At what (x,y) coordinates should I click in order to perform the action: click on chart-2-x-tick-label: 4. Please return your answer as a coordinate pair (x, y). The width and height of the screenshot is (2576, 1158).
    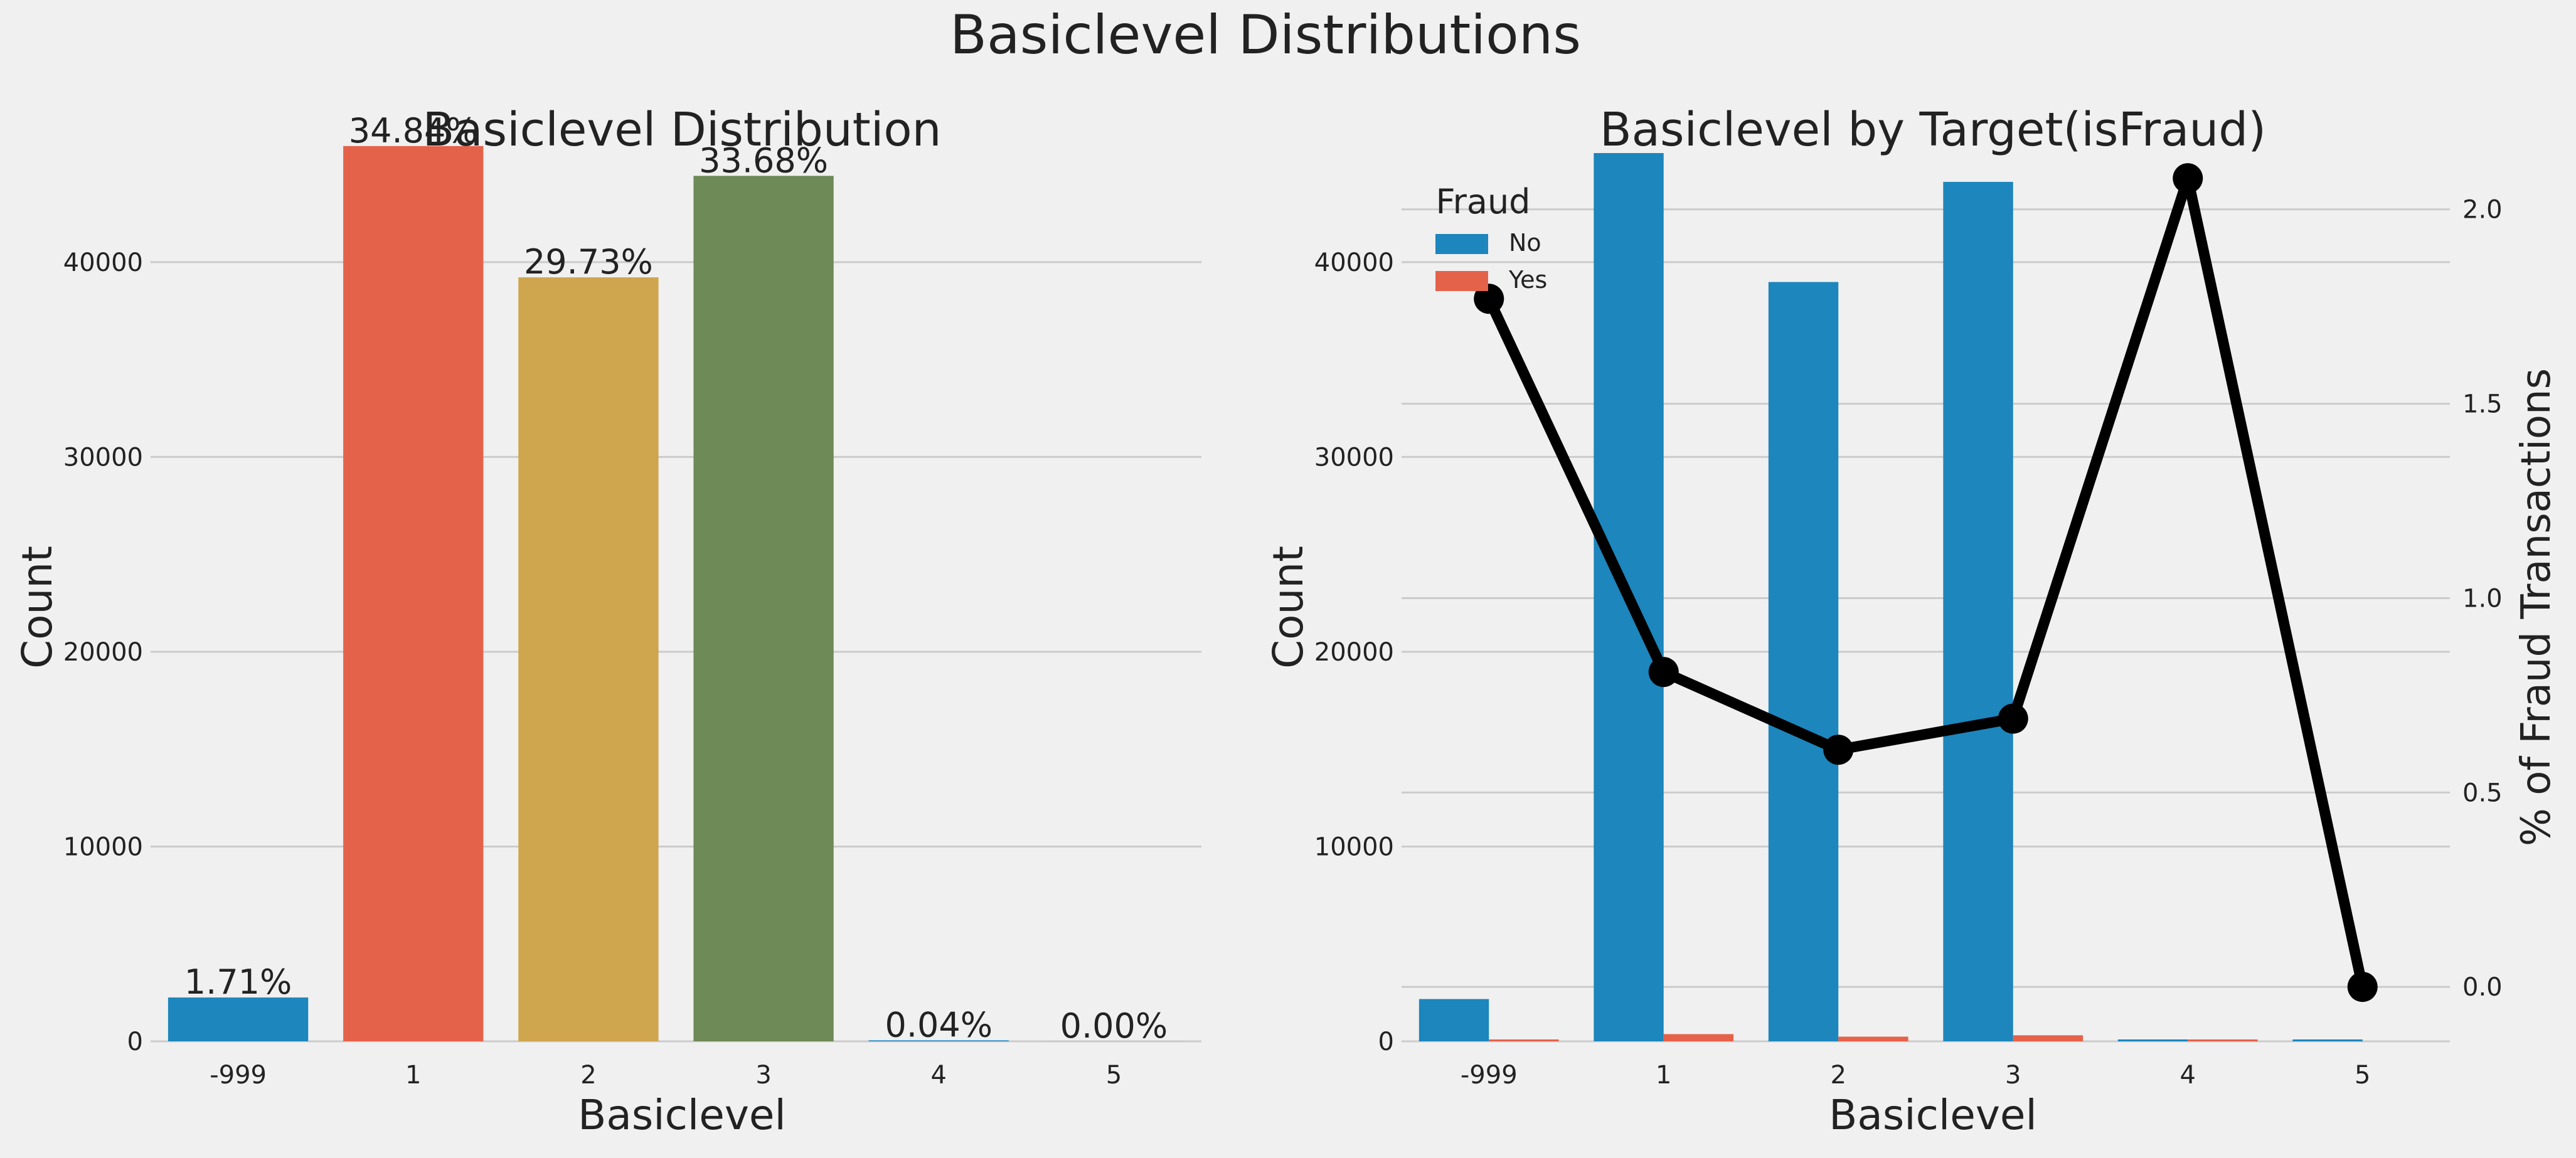
    Looking at the image, I should click on (2188, 1075).